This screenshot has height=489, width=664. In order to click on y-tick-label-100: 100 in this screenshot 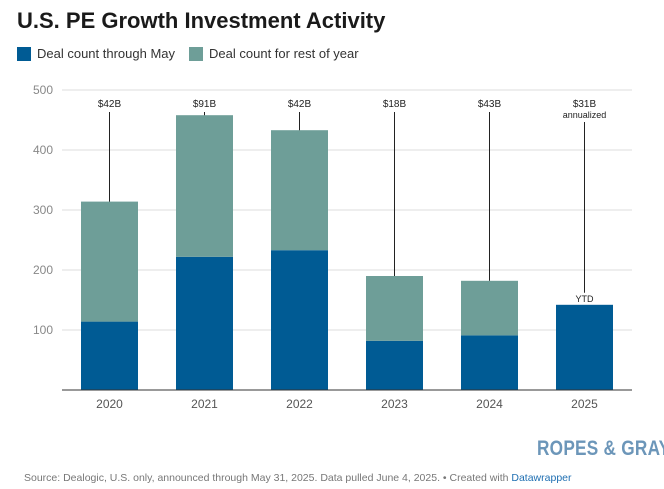, I will do `click(43, 330)`.